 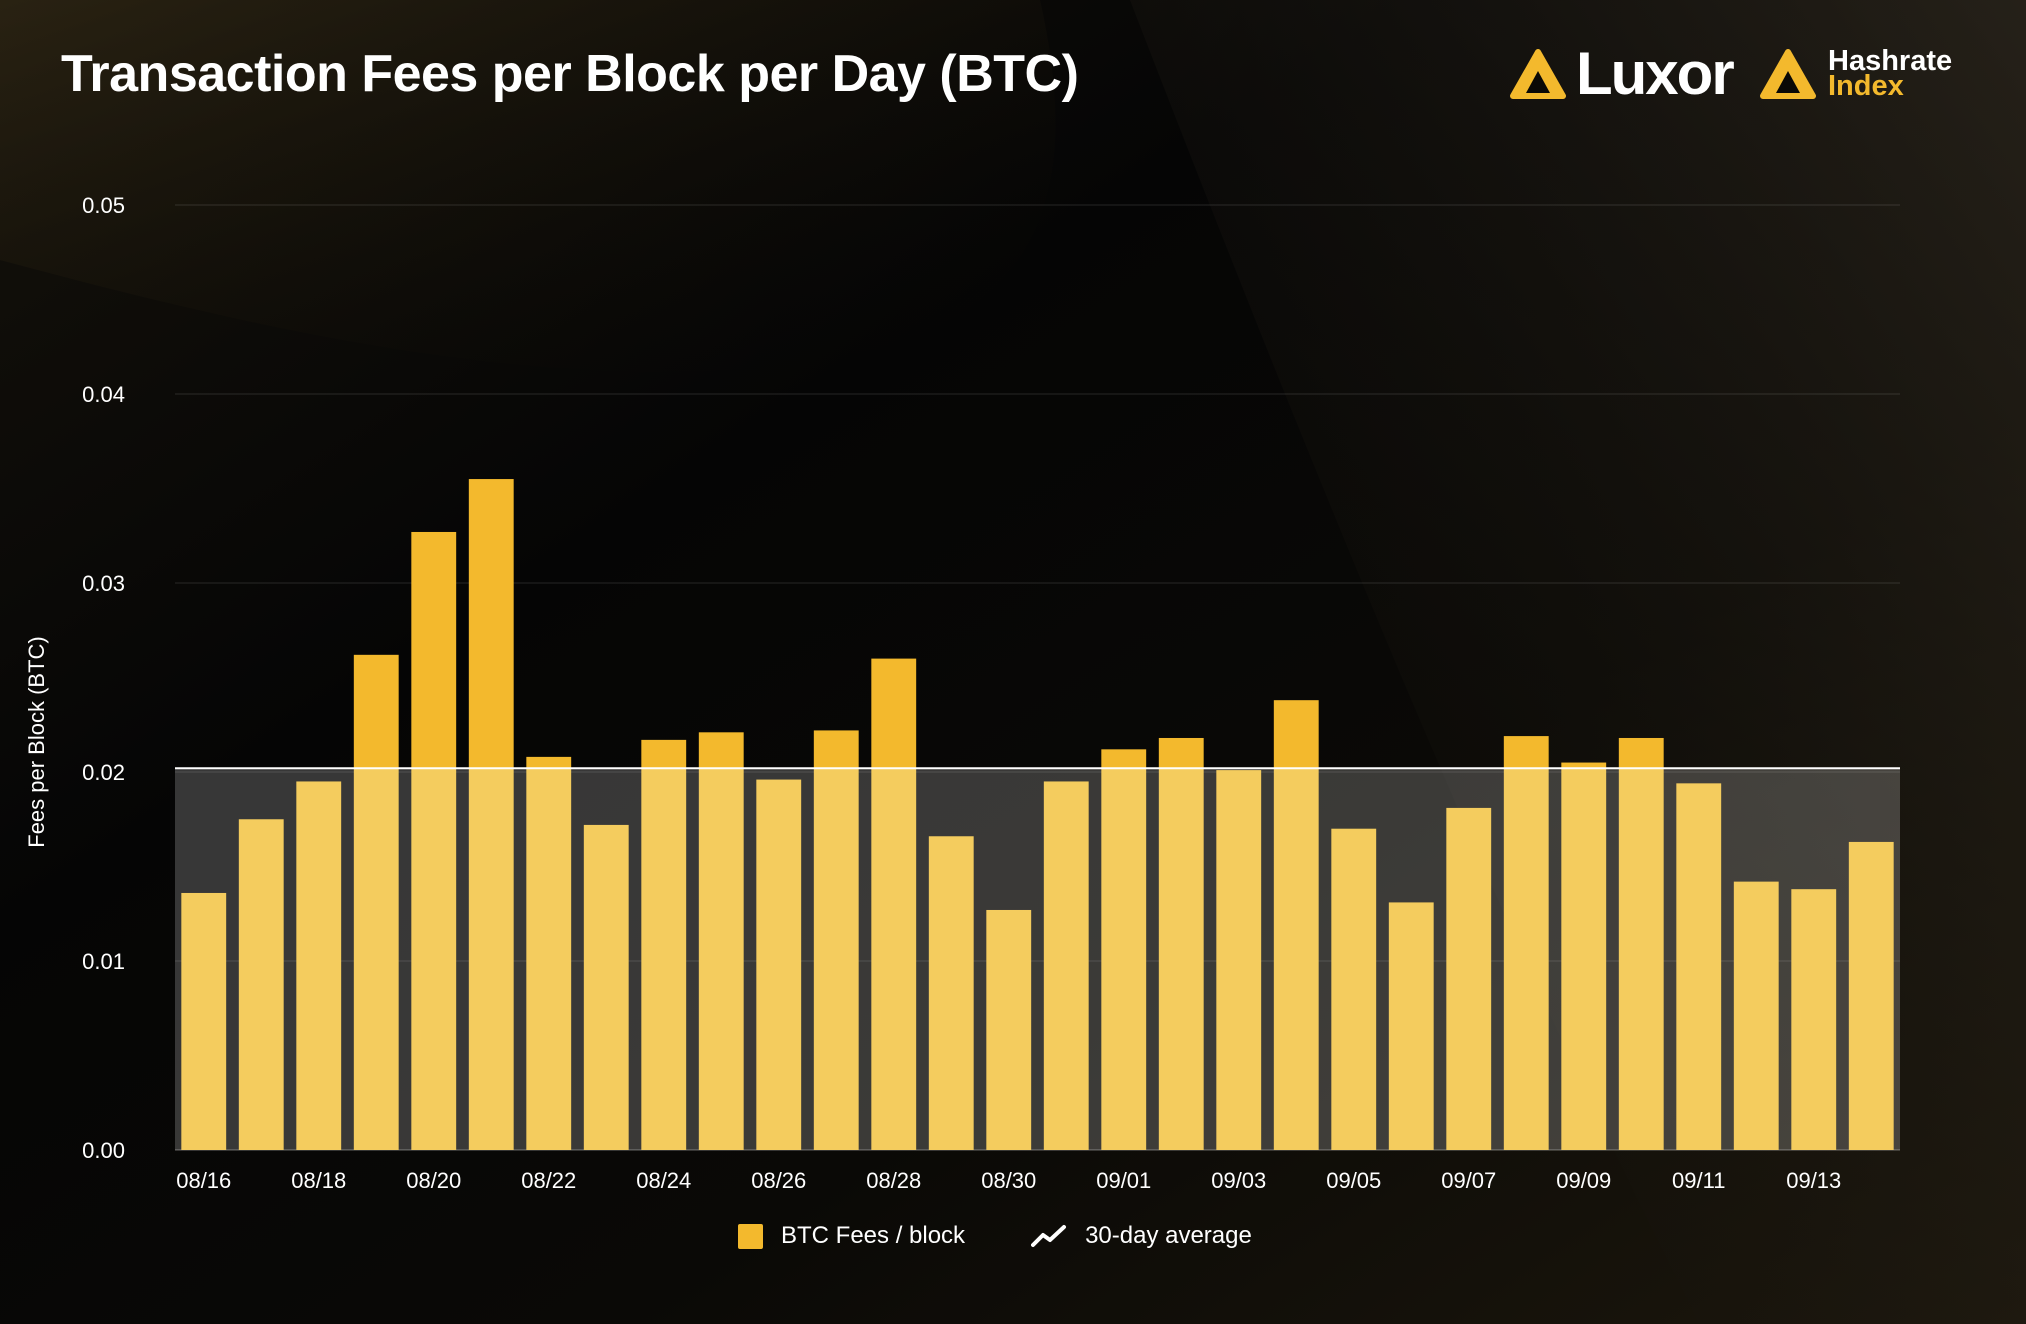 I want to click on hashrate-index-logo: Hashrate Index, so click(x=1856, y=74).